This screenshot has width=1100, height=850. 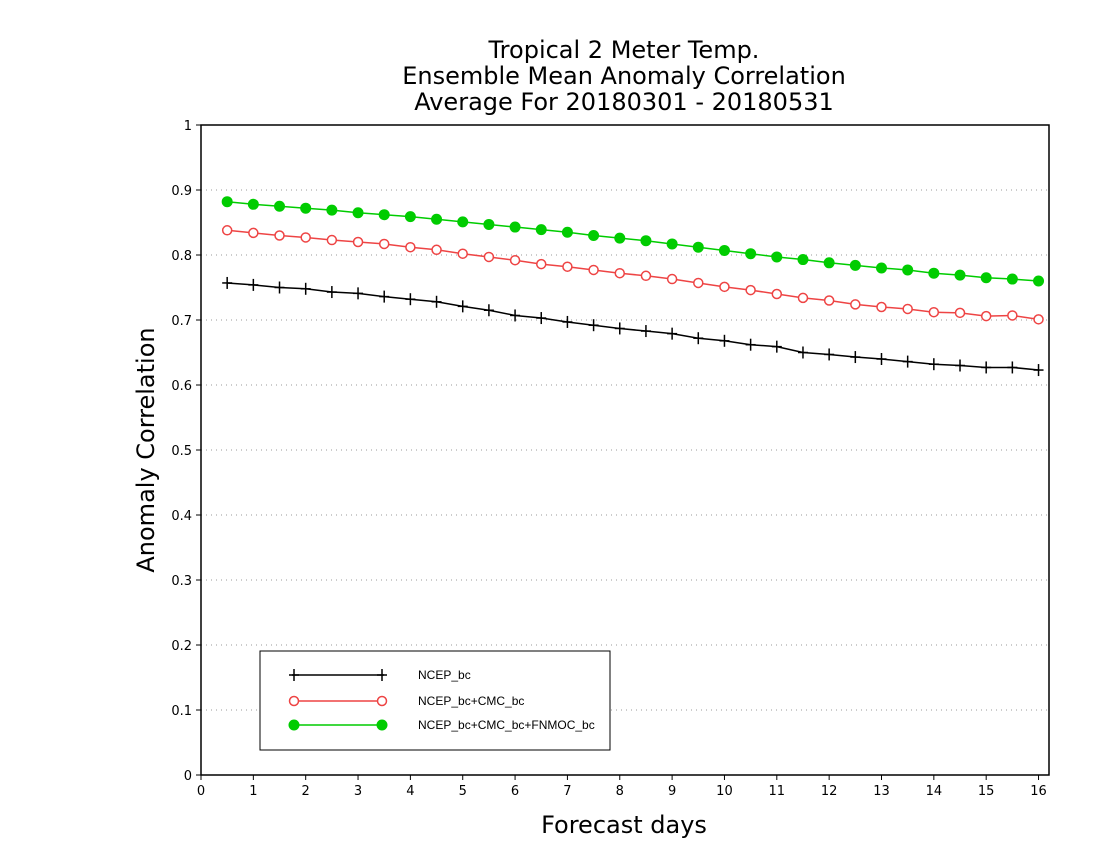 I want to click on x-tick-label: 11, so click(x=777, y=791).